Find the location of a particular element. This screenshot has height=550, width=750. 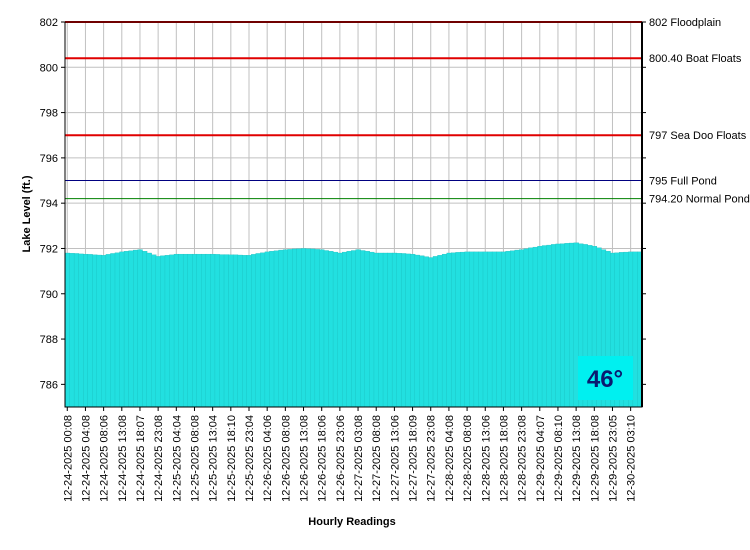

x-tick-label: 12-26-2025 04:06 is located at coordinates (268, 458).